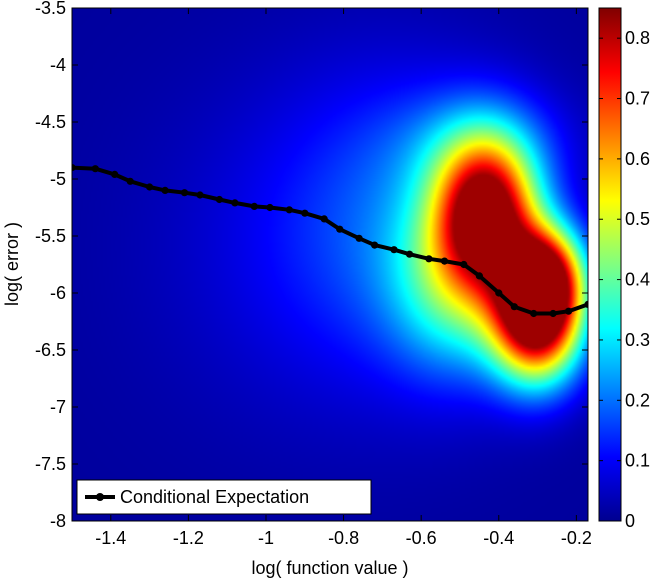 The height and width of the screenshot is (582, 655). What do you see at coordinates (50, 464) in the screenshot?
I see `y-tick-label: -7.5` at bounding box center [50, 464].